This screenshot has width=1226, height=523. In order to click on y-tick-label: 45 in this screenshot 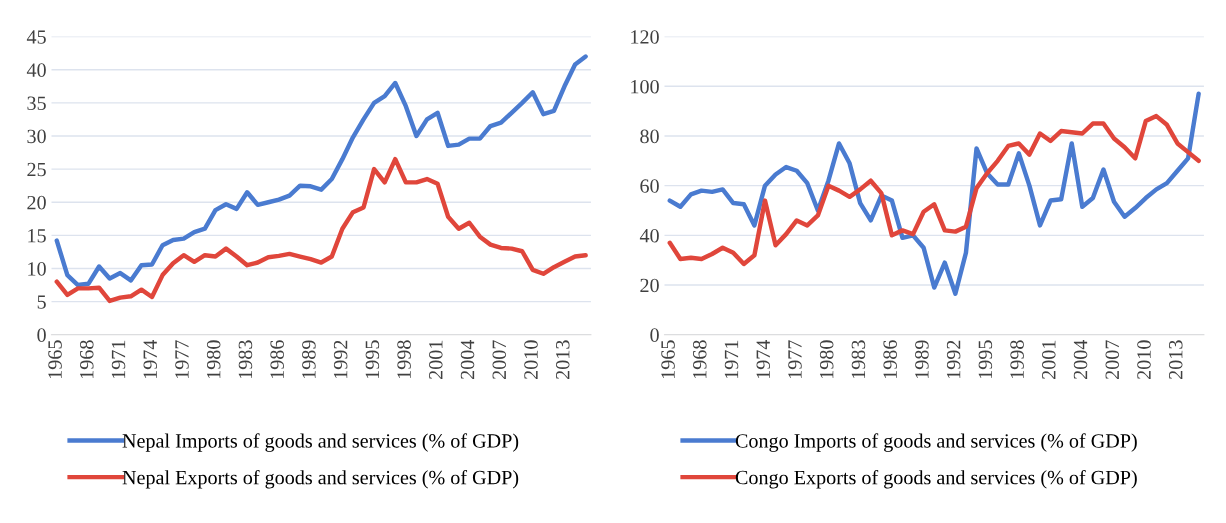, I will do `click(36, 37)`.